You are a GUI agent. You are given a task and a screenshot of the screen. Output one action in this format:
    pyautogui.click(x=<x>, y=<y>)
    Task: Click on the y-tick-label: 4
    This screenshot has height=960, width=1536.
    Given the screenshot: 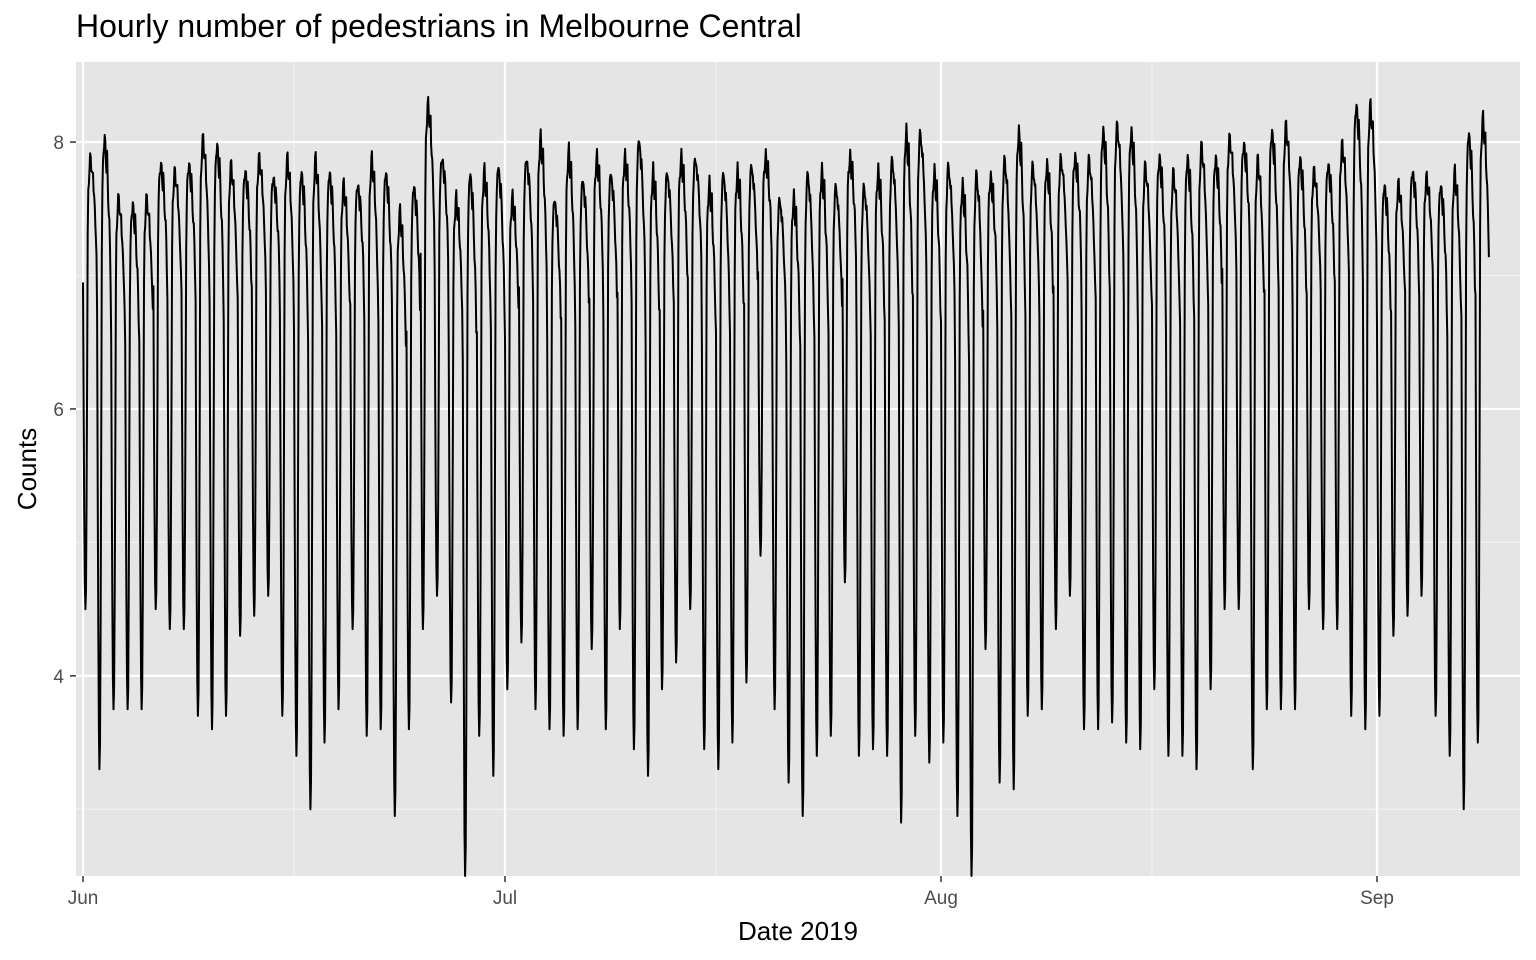 What is the action you would take?
    pyautogui.click(x=58, y=677)
    